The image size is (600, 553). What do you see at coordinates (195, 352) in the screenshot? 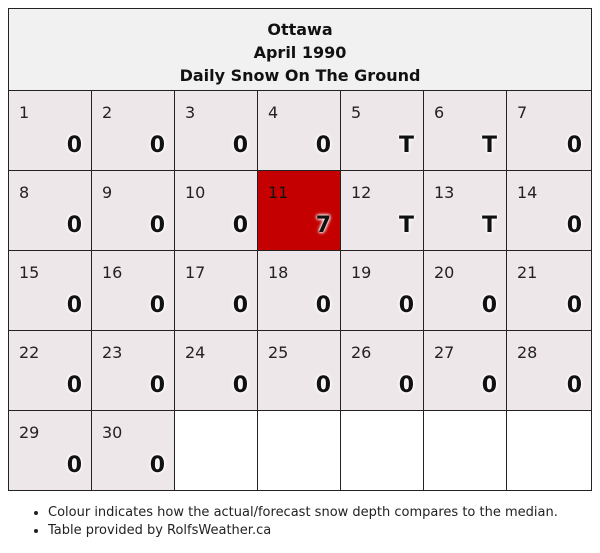
I see `day-number: 24` at bounding box center [195, 352].